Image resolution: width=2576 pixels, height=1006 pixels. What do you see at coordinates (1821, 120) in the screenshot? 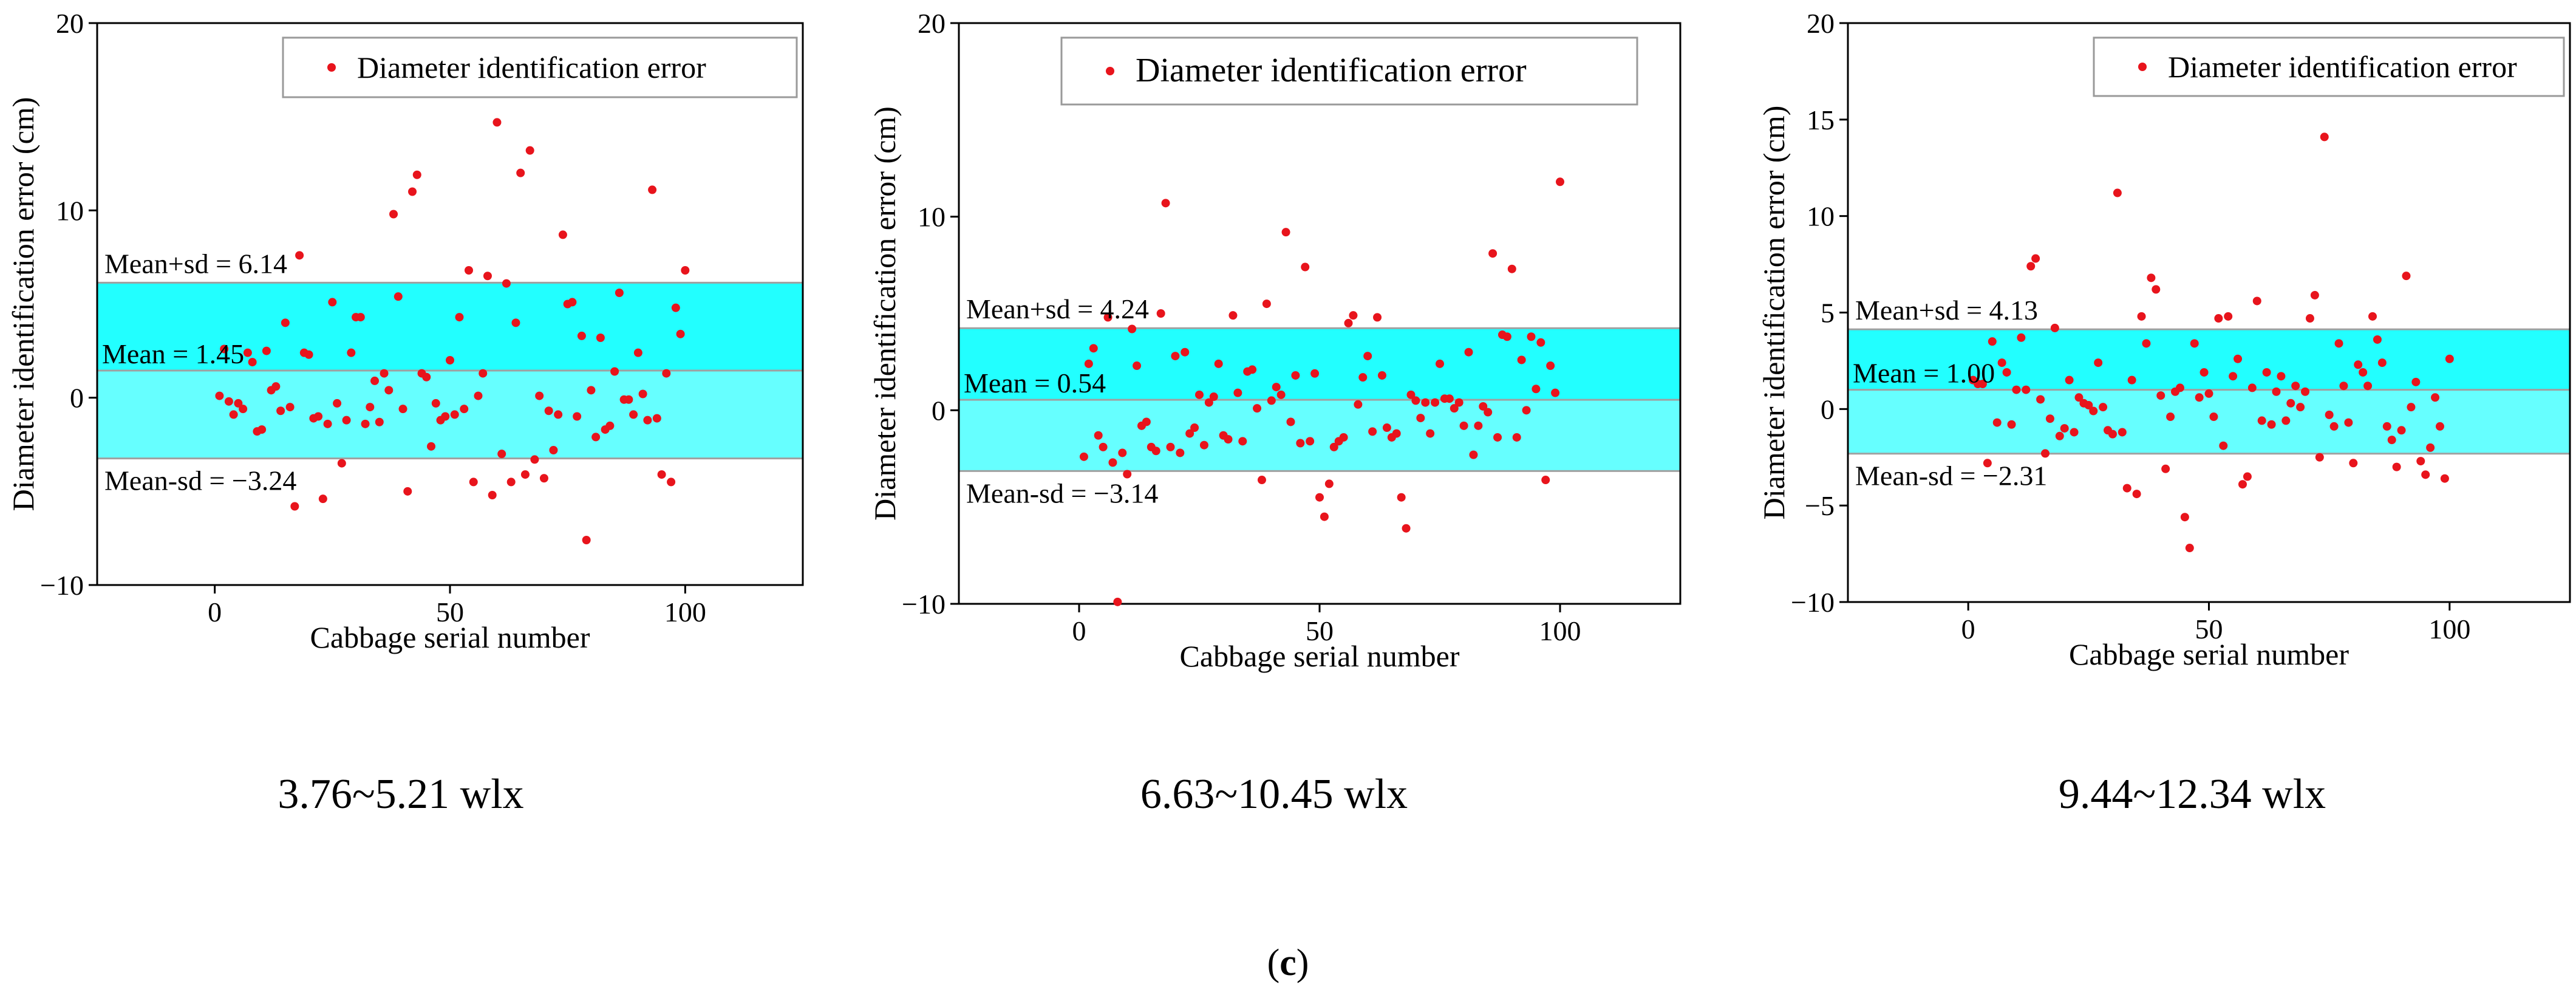
I see `y-tick-label: 15` at bounding box center [1821, 120].